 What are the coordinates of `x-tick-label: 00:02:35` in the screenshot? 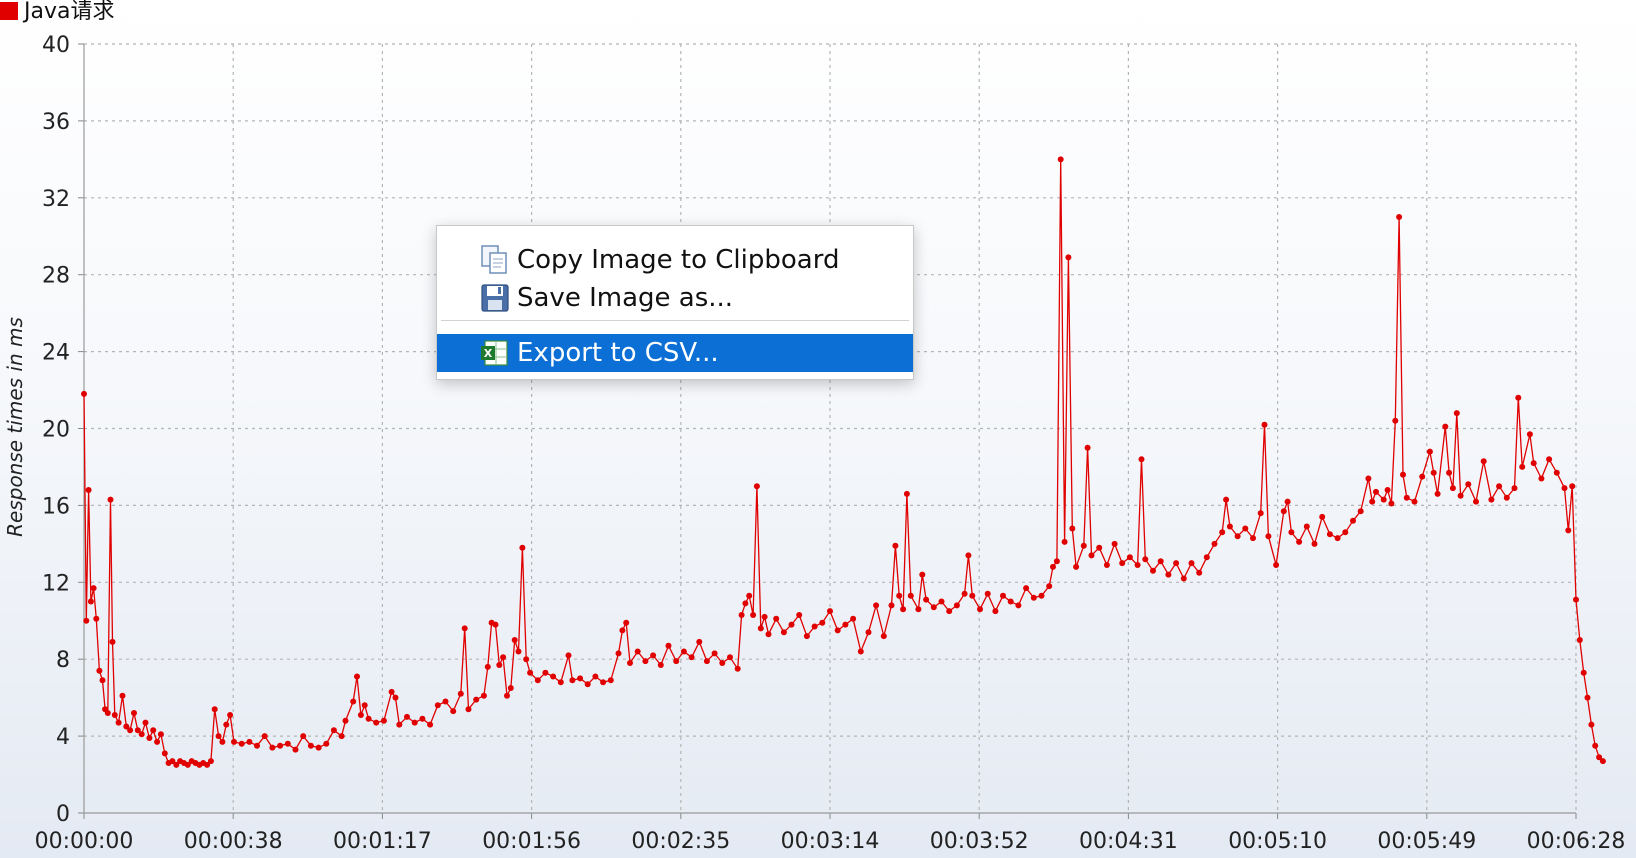 It's located at (680, 841).